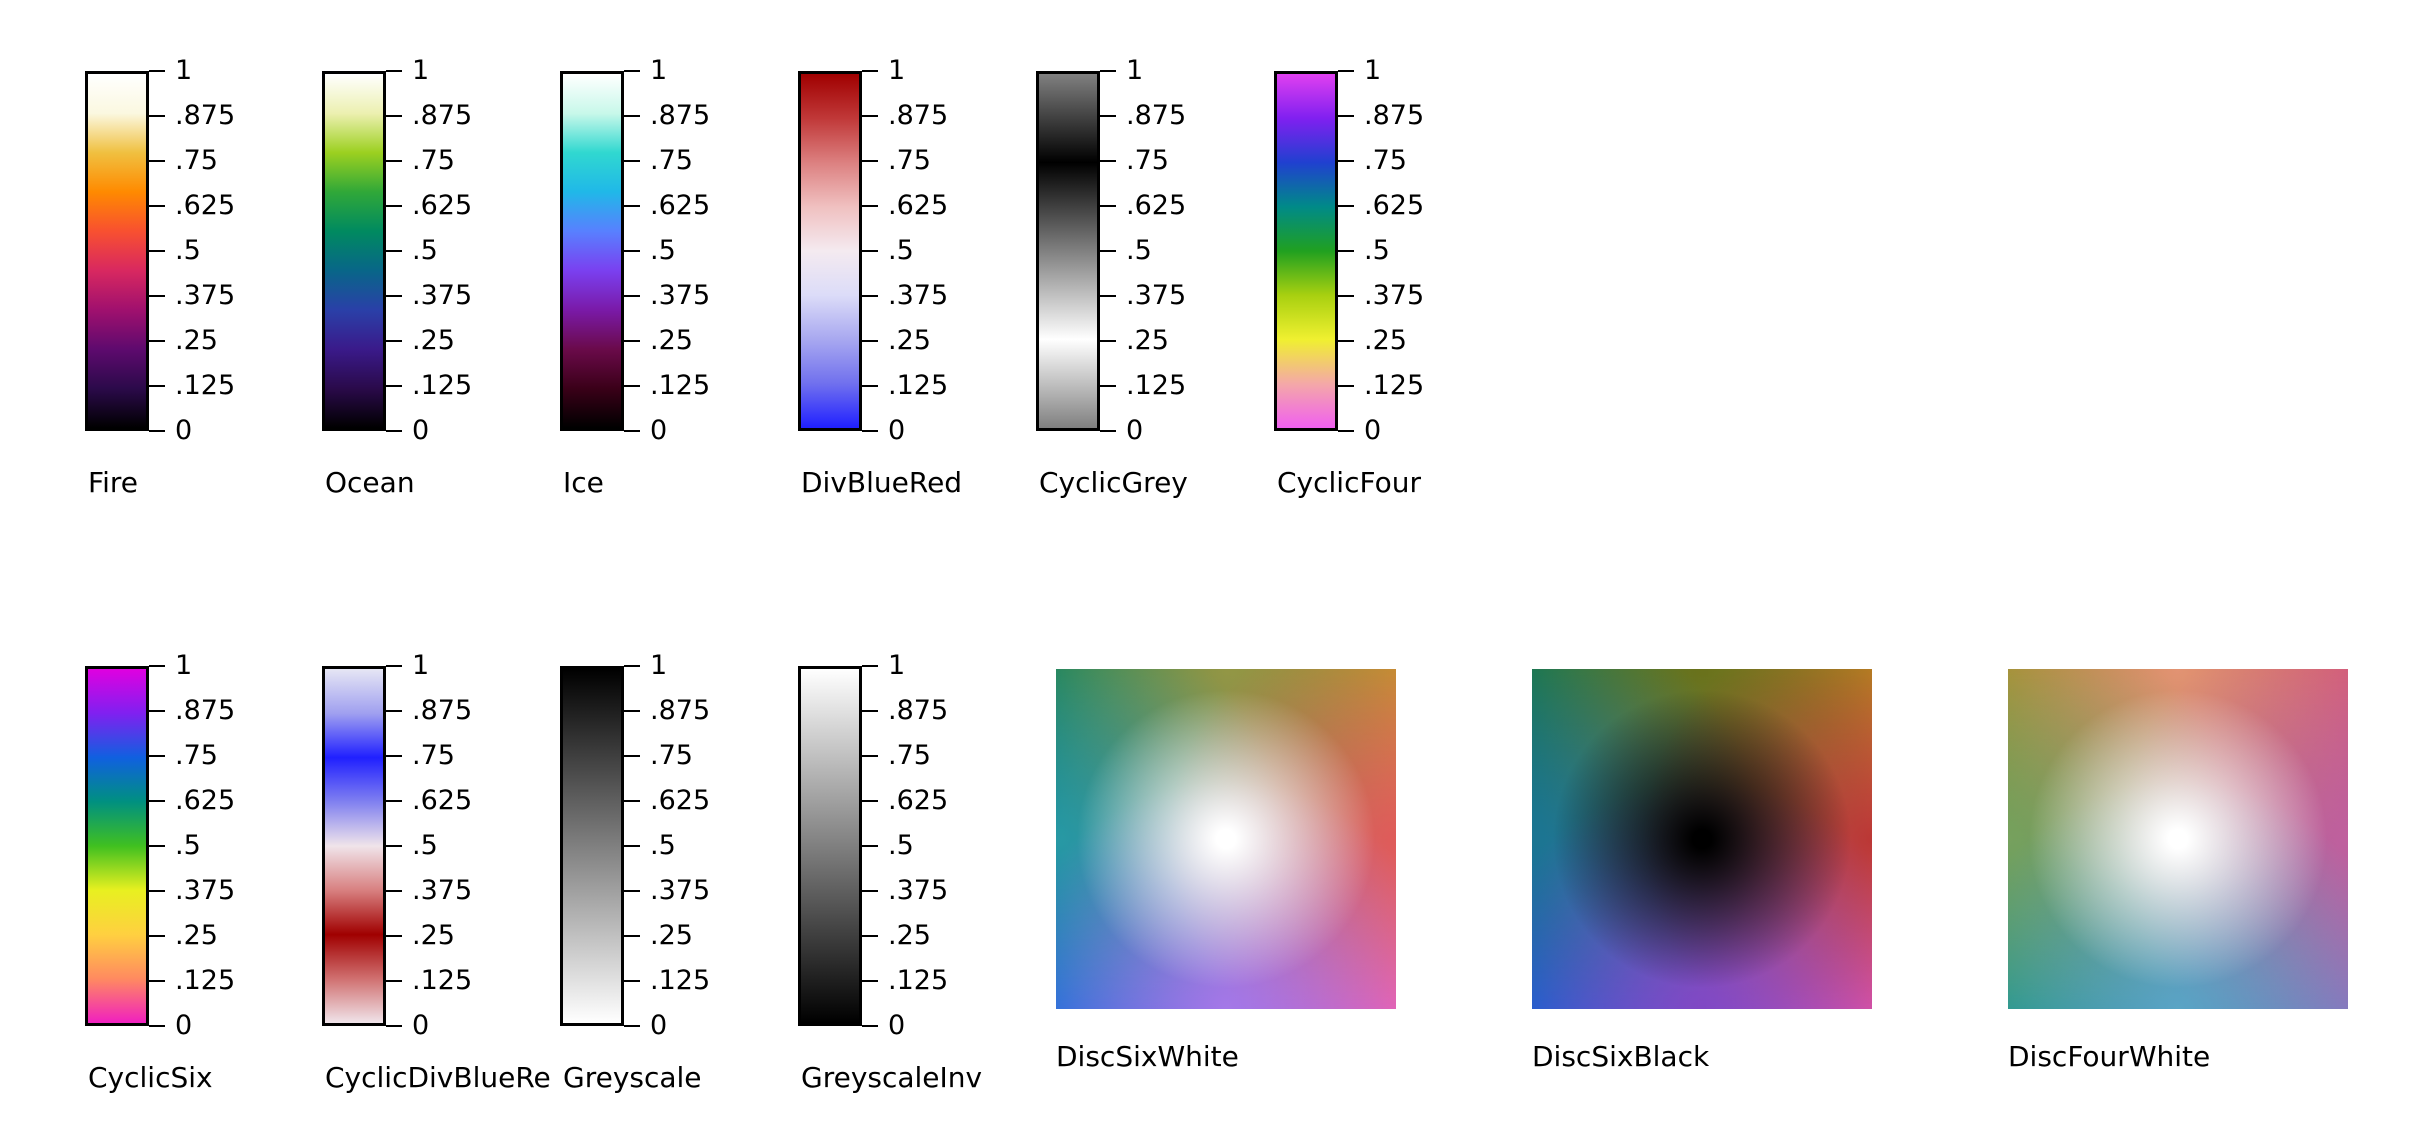 This screenshot has height=1145, width=2413. Describe the element at coordinates (2109, 1056) in the screenshot. I see `colormap-name: DiscFourWhite` at that location.